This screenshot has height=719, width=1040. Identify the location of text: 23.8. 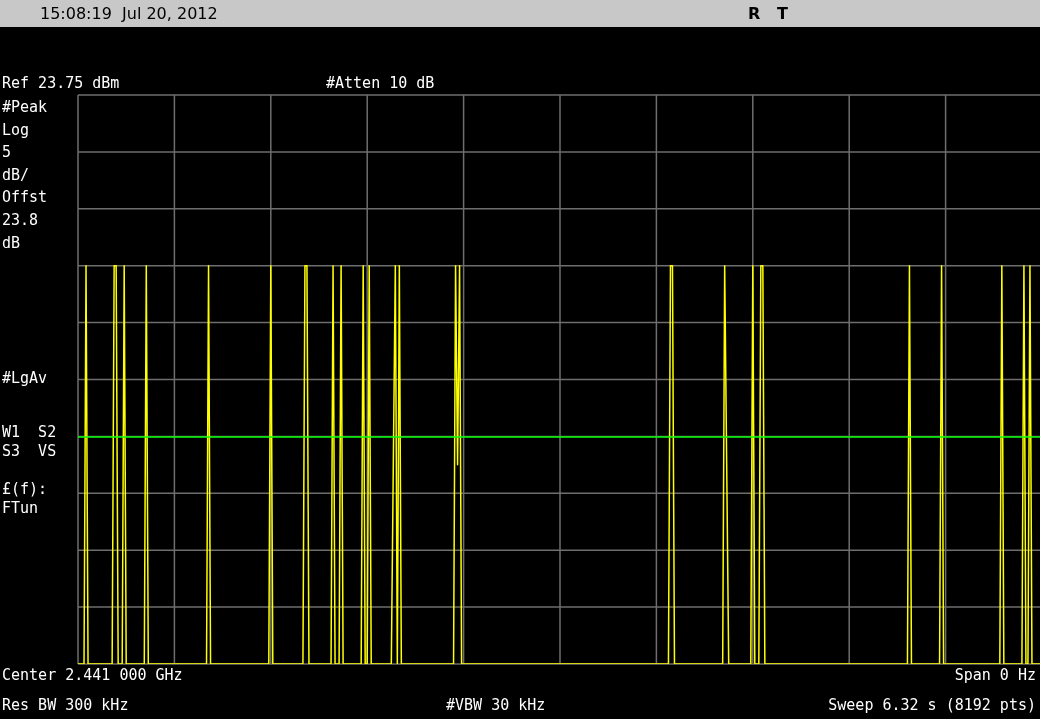
(20, 220).